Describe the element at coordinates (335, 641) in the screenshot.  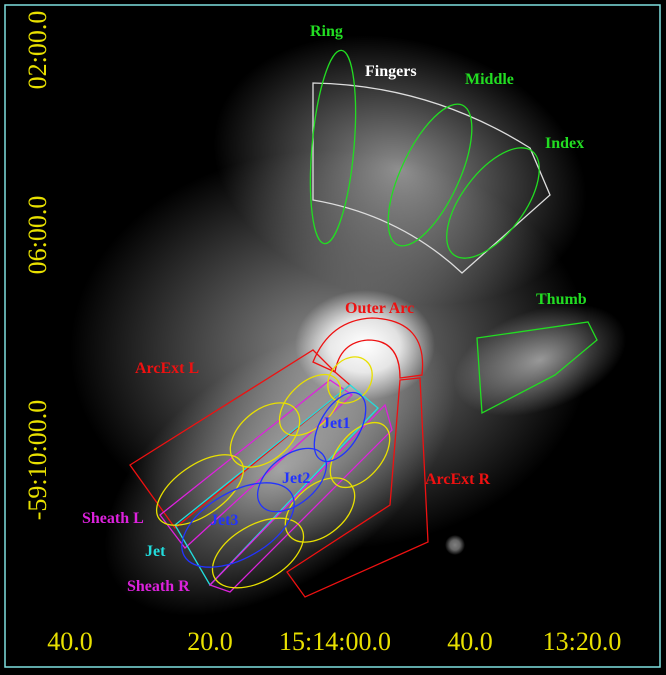
I see `x-tick-label: 15:14:00.0` at that location.